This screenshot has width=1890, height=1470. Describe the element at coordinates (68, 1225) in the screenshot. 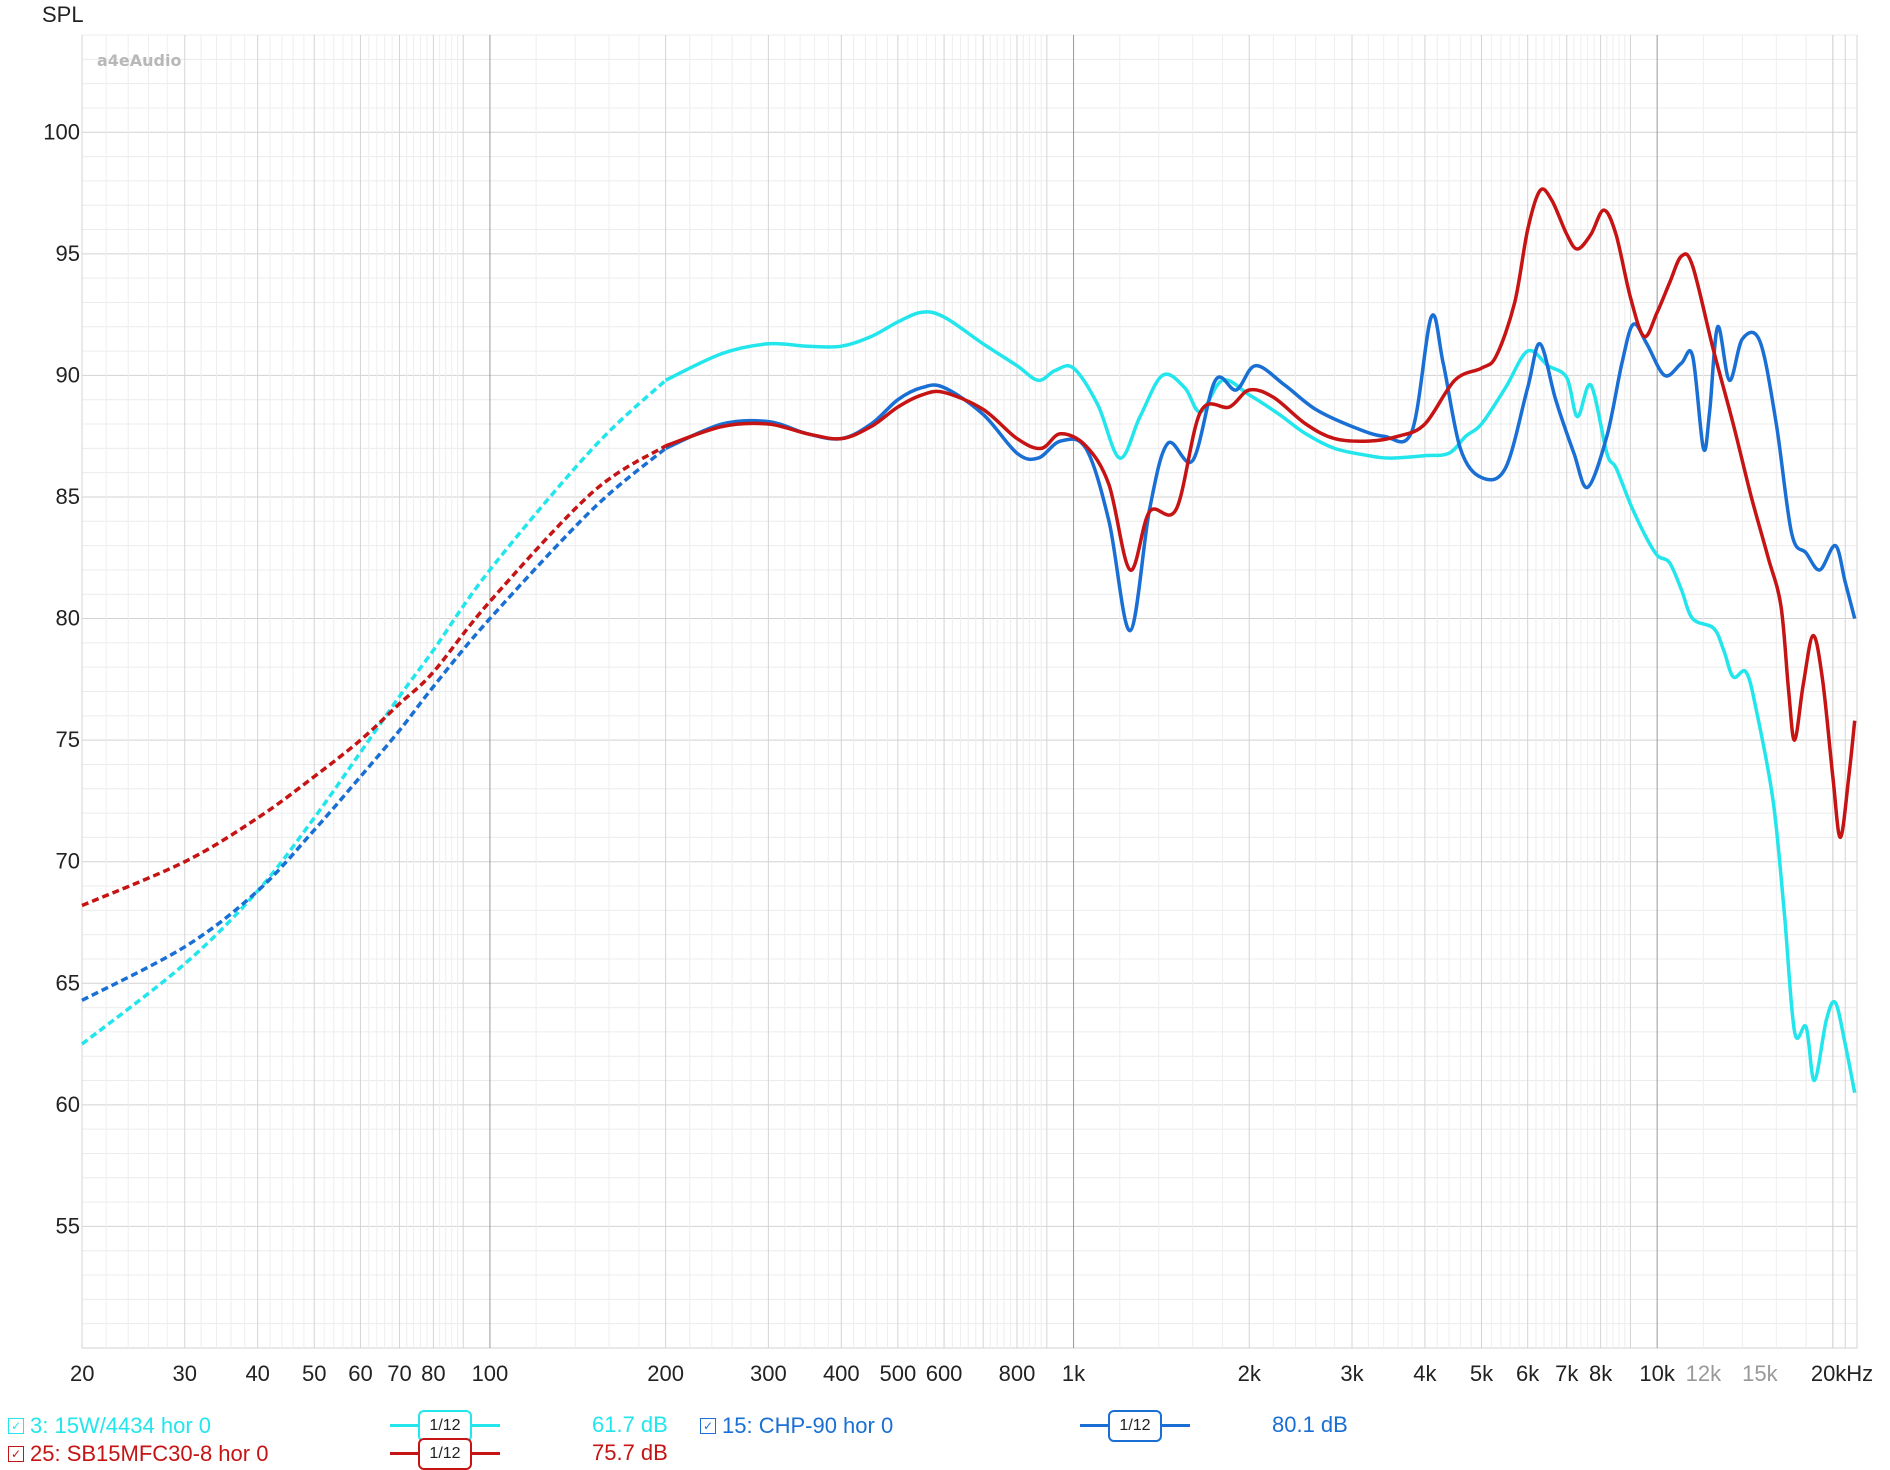

I see `y-tick-label: 55` at that location.